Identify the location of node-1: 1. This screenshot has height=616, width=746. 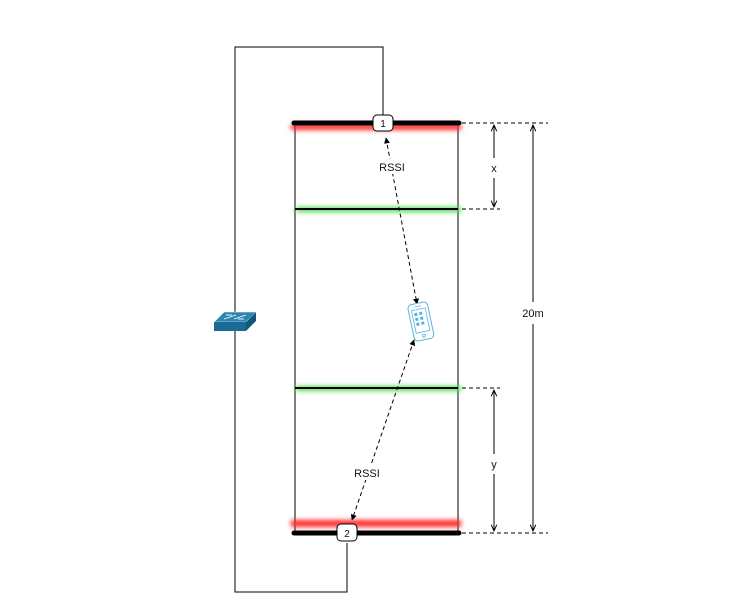
(383, 123).